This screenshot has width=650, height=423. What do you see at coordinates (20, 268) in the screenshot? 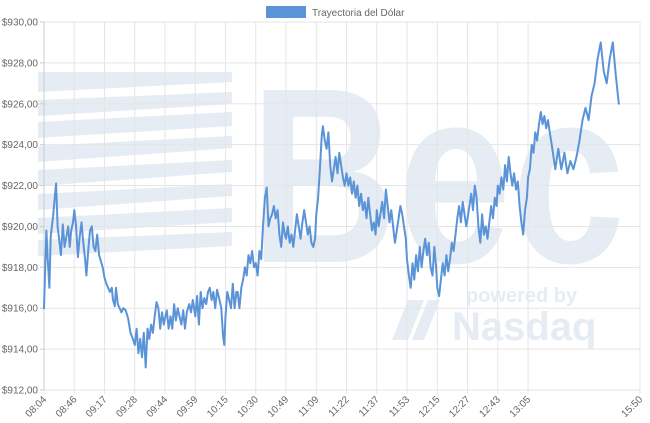
I see `y-tick-label: $918,00` at bounding box center [20, 268].